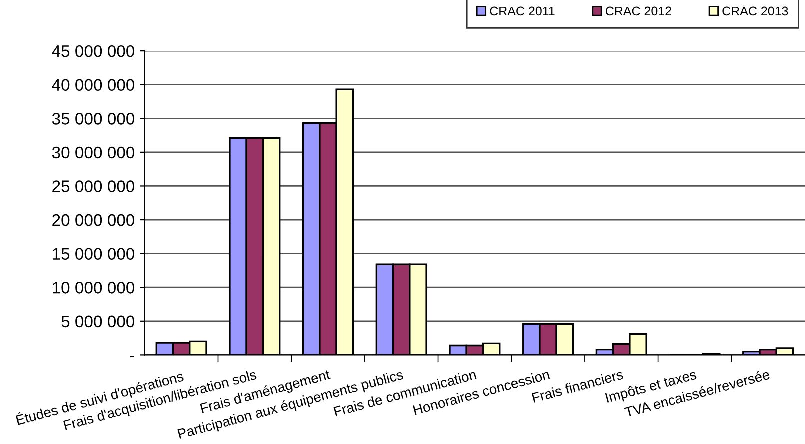 This screenshot has width=805, height=444. What do you see at coordinates (93, 220) in the screenshot?
I see `y-tick-label: 20 000 000` at bounding box center [93, 220].